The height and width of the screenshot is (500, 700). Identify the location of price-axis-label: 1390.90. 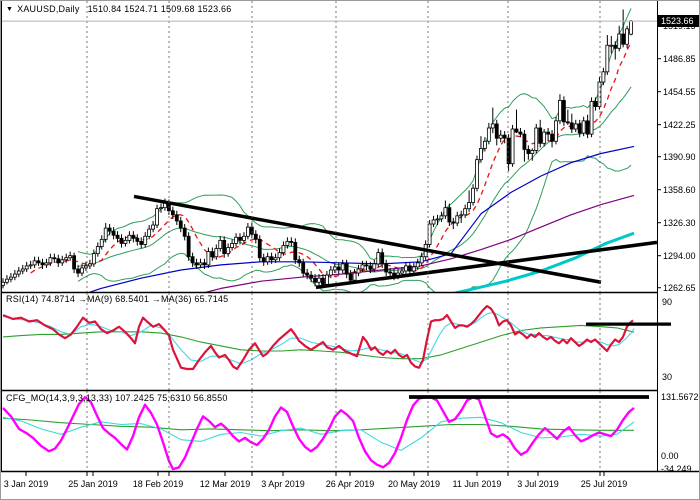
(679, 156).